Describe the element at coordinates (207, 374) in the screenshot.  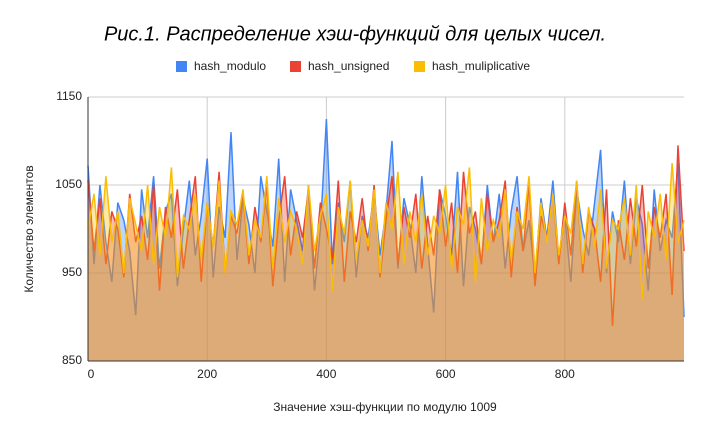
I see `x-tick-label: 200` at that location.